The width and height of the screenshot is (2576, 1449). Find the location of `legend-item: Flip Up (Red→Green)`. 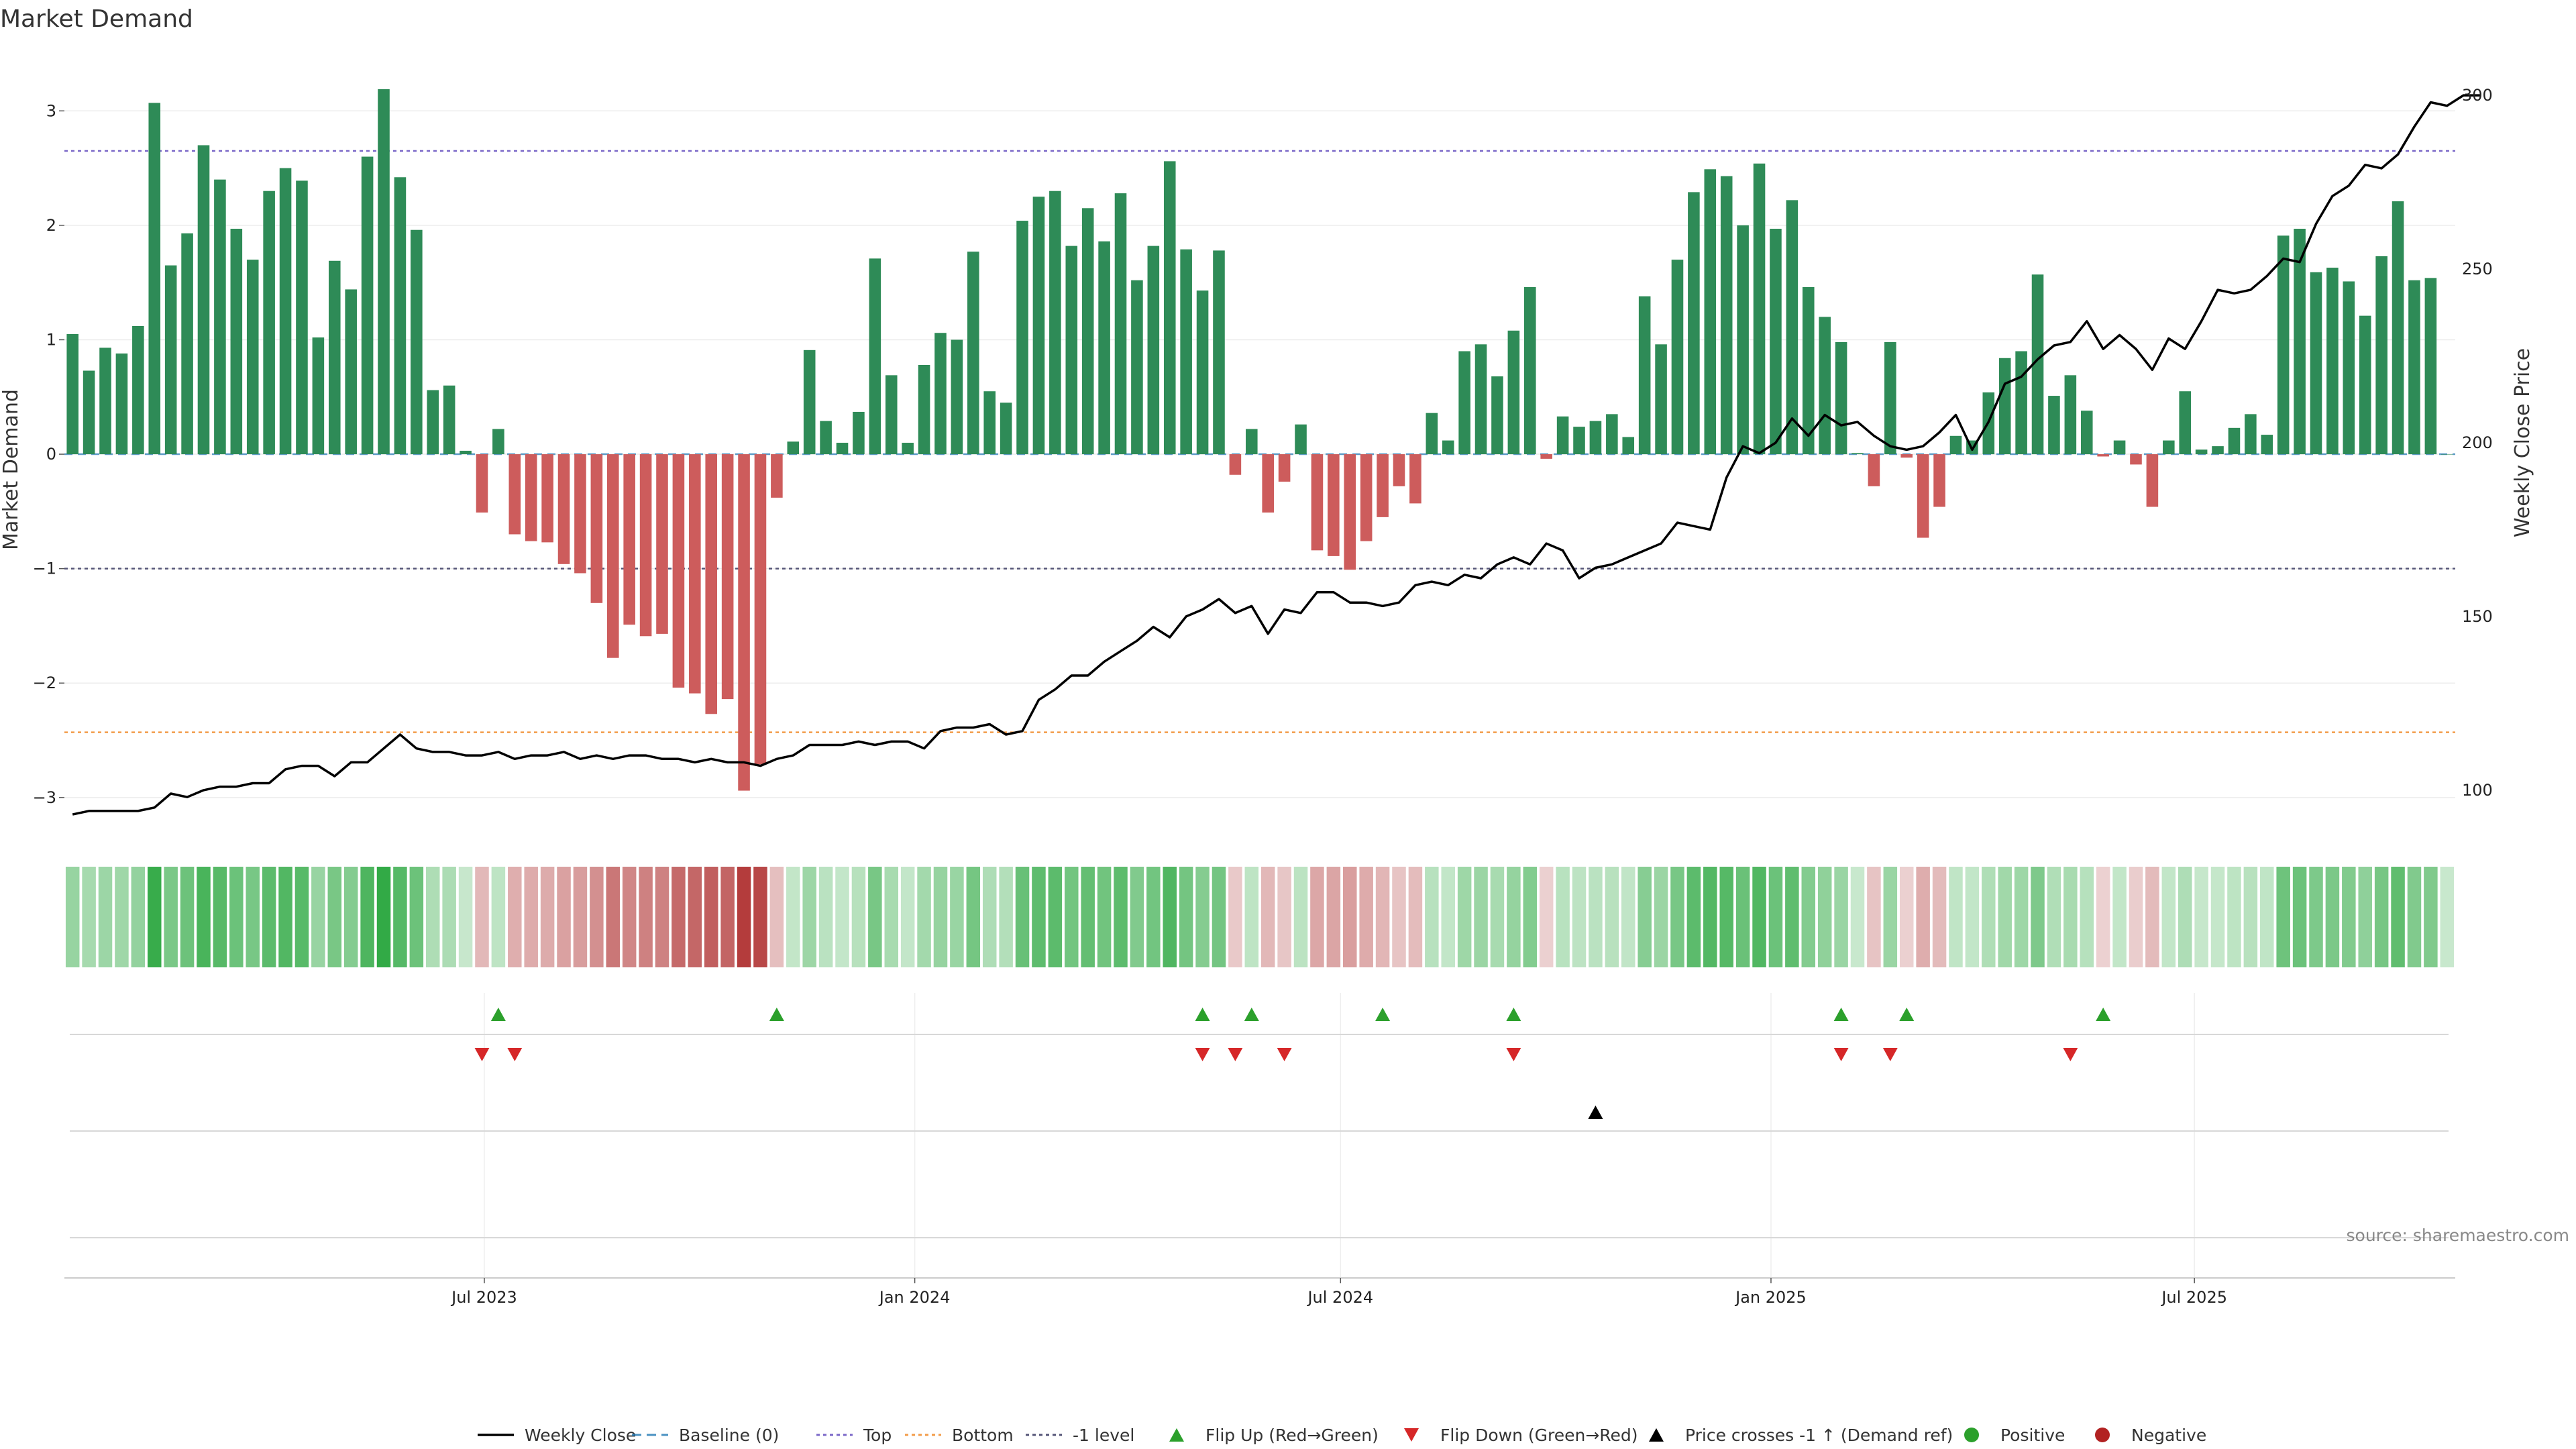

legend-item: Flip Up (Red→Green) is located at coordinates (1274, 1435).